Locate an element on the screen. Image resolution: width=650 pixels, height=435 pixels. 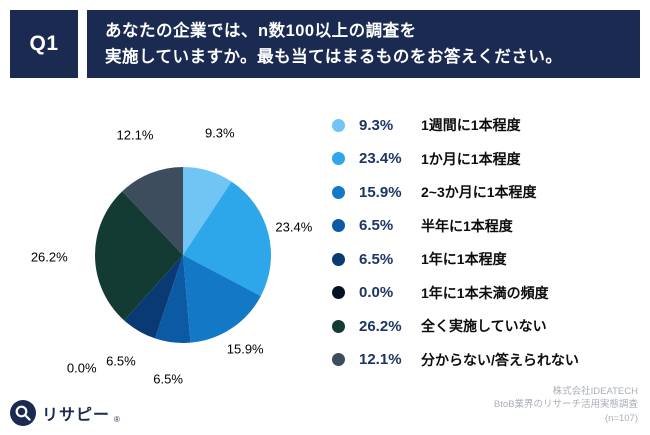
legend-percent: 15.9% is located at coordinates (380, 192).